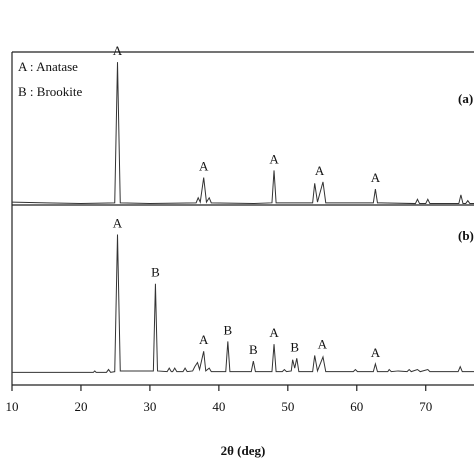 Image resolution: width=474 pixels, height=474 pixels. Describe the element at coordinates (48, 66) in the screenshot. I see `legend-entry: A : Anatase` at that location.